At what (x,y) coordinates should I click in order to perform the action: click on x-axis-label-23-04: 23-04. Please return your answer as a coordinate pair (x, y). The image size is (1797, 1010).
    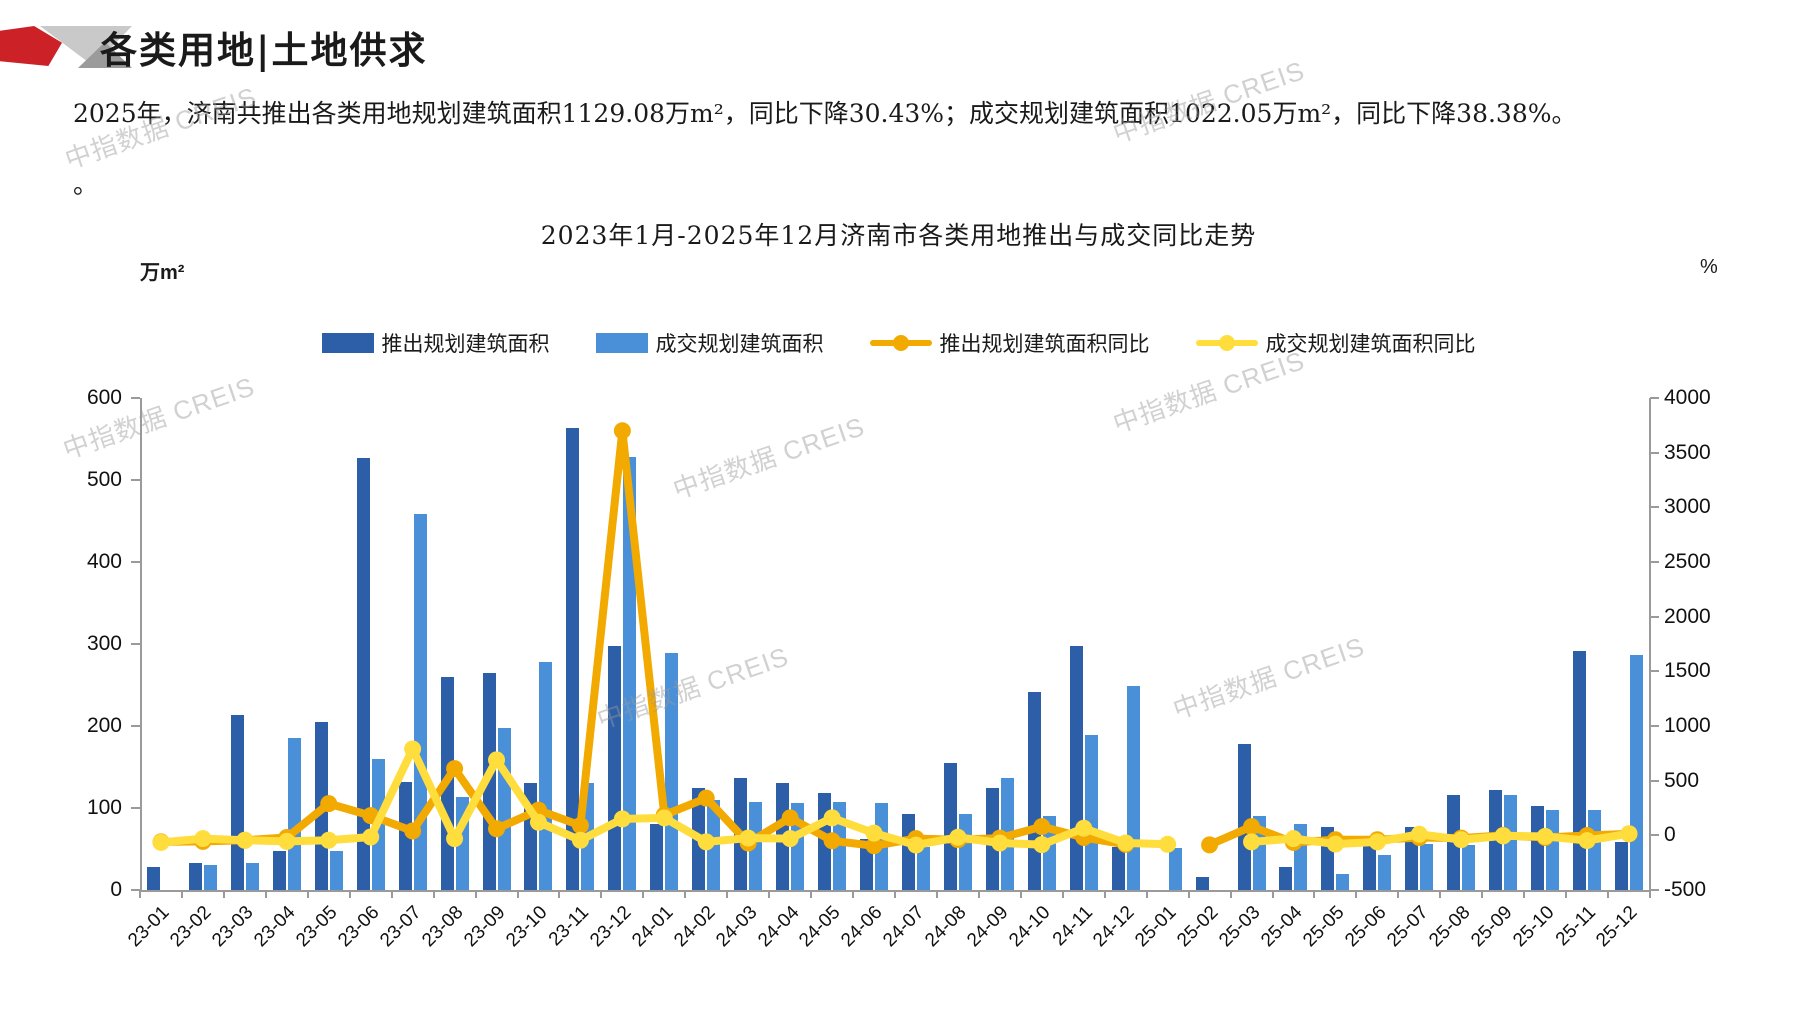
    Looking at the image, I should click on (275, 927).